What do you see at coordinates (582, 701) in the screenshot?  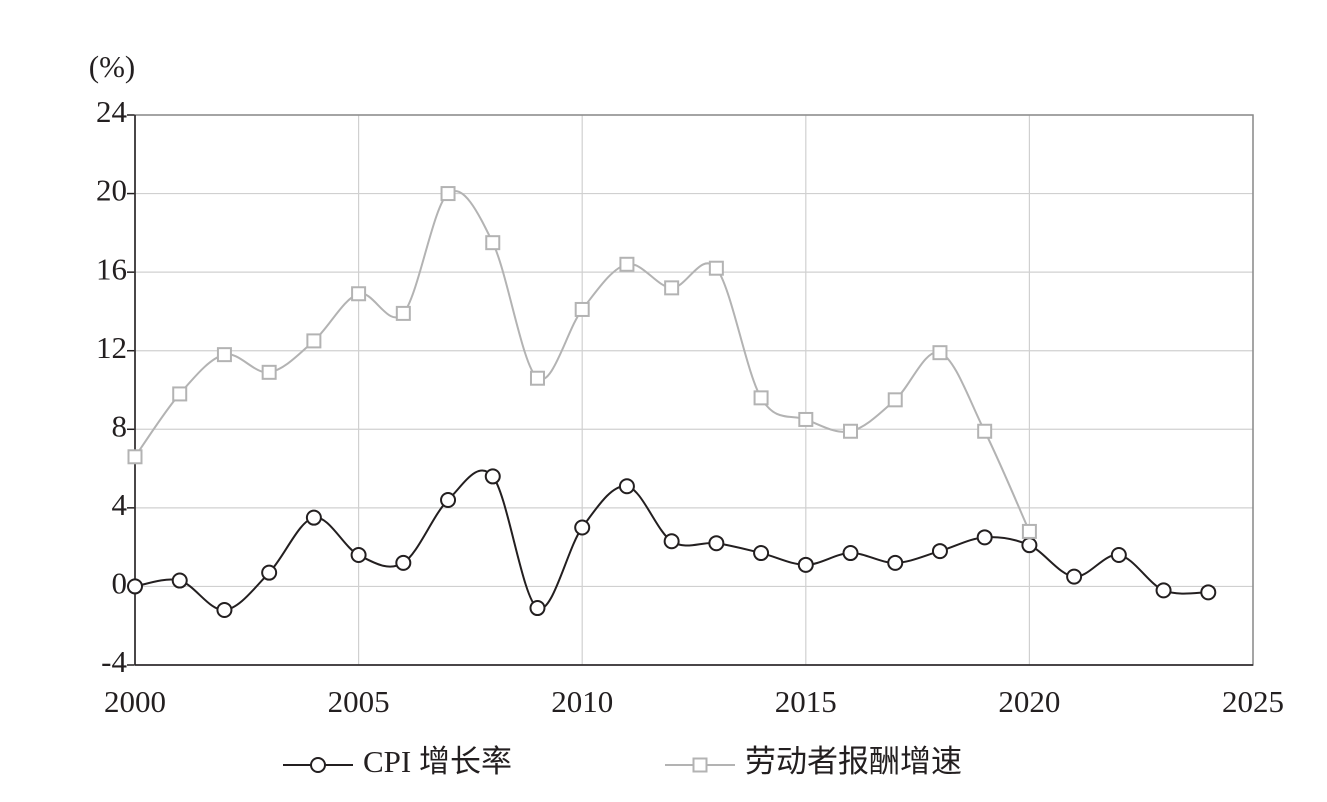 I see `x-tick-label: 2010` at bounding box center [582, 701].